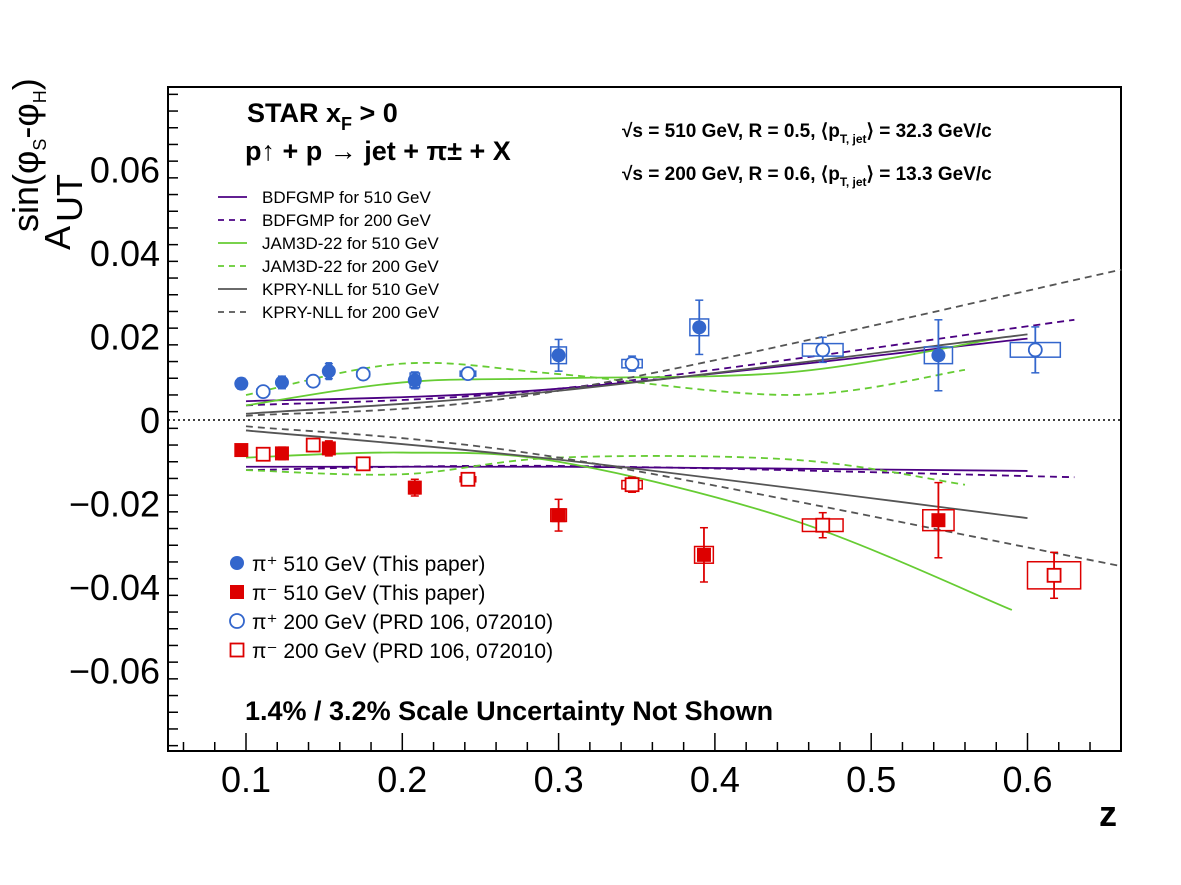  I want to click on legend-label: π⁻ 200 GeV (PRD 106, 072010), so click(402, 651).